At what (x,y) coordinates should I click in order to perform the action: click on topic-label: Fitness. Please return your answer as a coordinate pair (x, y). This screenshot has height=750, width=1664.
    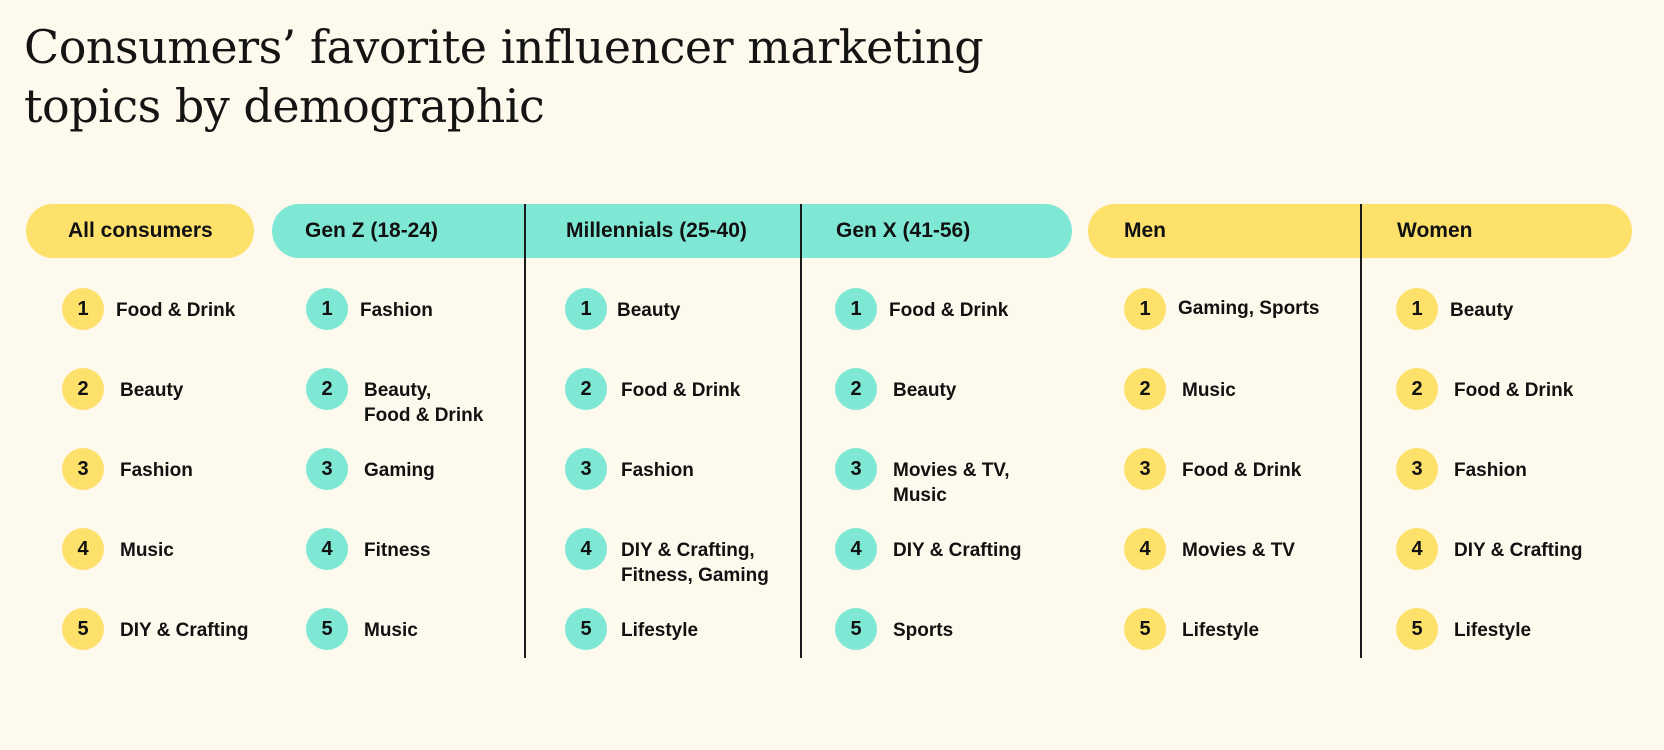
    Looking at the image, I should click on (397, 550).